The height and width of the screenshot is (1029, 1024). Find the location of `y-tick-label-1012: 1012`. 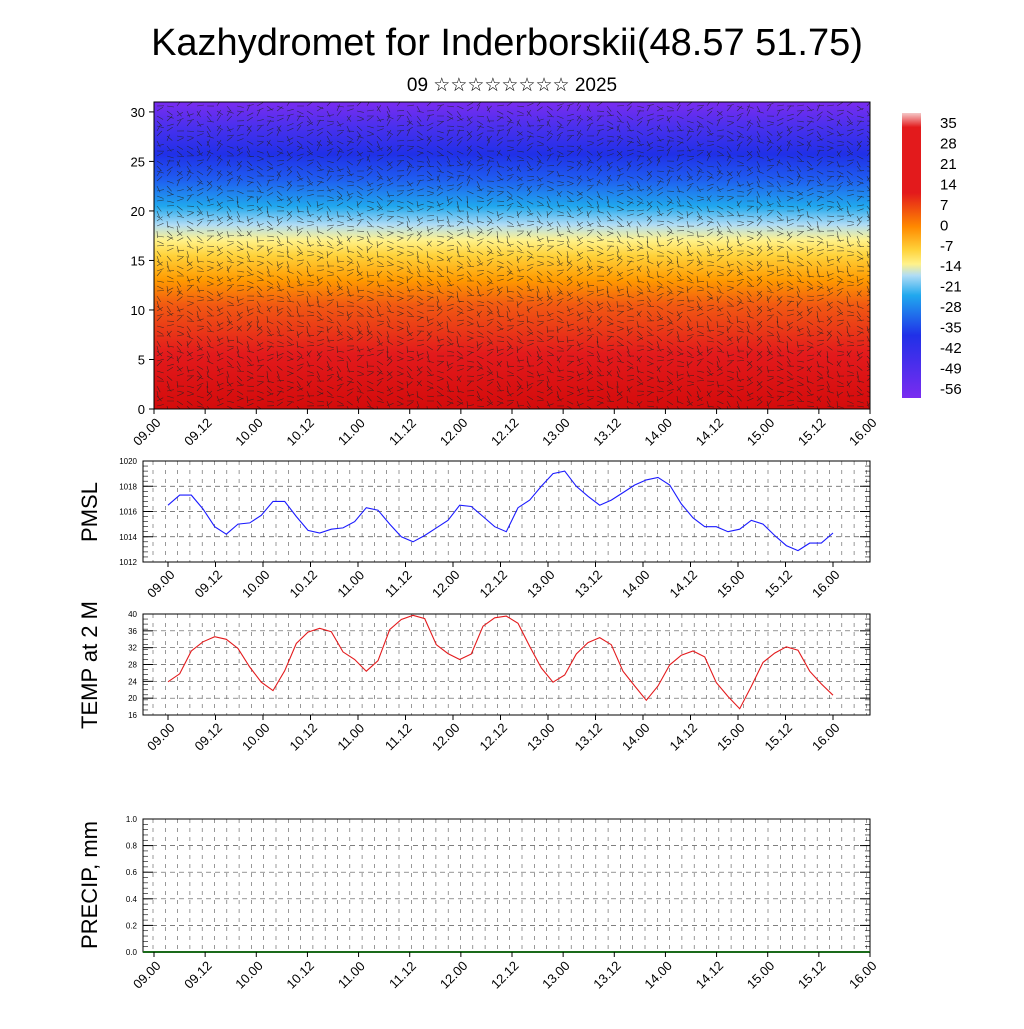

y-tick-label-1012: 1012 is located at coordinates (128, 562).